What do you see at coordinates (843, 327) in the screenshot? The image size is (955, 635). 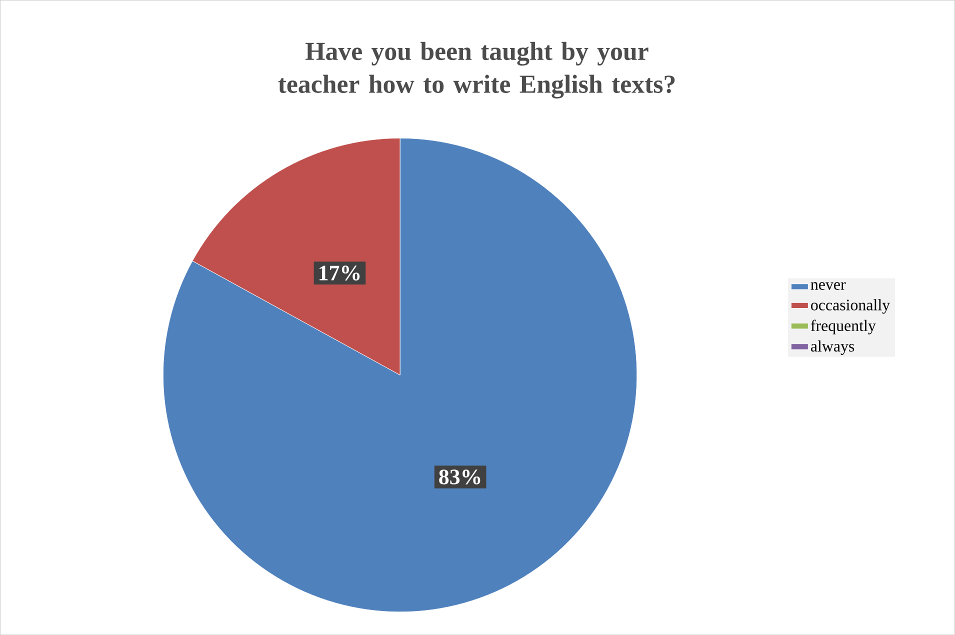 I see `legend-label: frequently` at bounding box center [843, 327].